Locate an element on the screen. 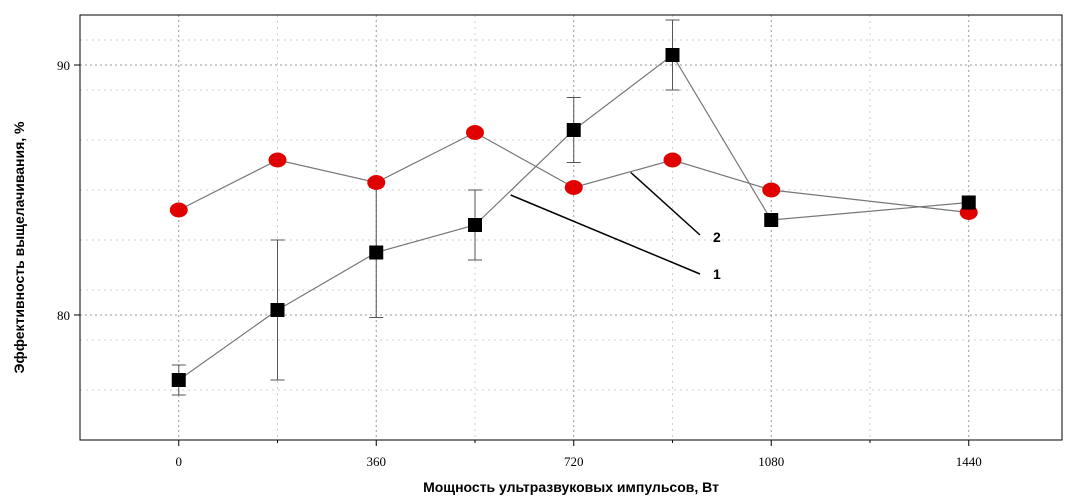  y-tick-label: 80 is located at coordinates (63, 315).